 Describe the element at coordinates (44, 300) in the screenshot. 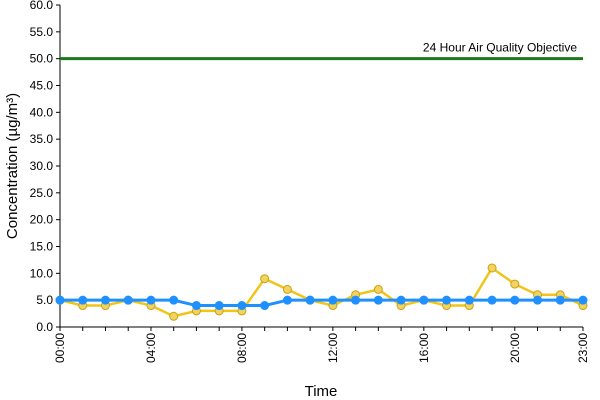

I see `y-tick-label: 5.0` at that location.